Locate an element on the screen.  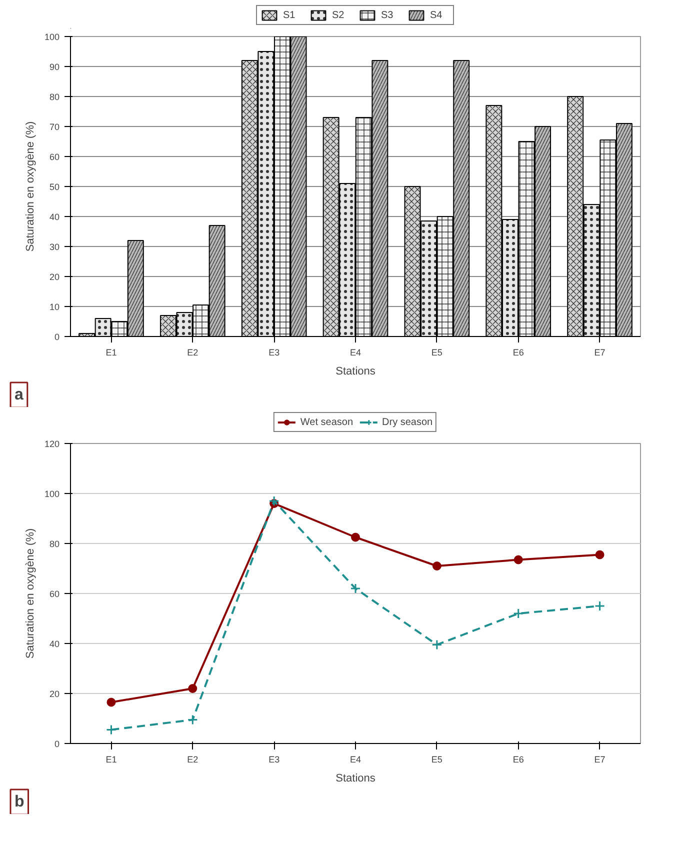
legend-label: S1 is located at coordinates (289, 15).